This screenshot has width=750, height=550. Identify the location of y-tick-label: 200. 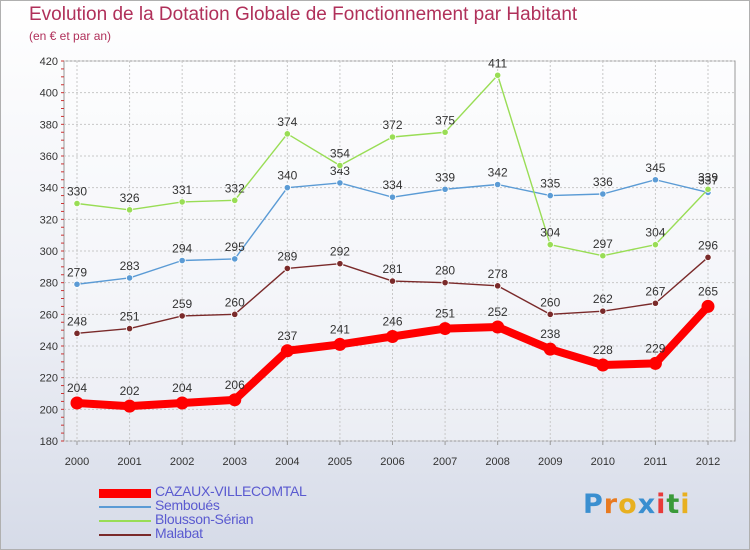
(49, 410).